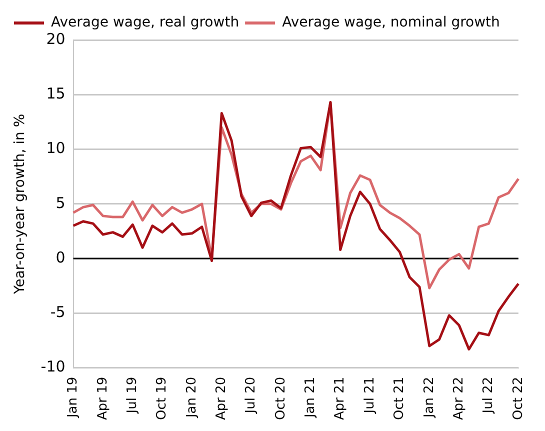 Image resolution: width=545 pixels, height=431 pixels. What do you see at coordinates (192, 397) in the screenshot?
I see `x-tick-label: Jan 20` at bounding box center [192, 397].